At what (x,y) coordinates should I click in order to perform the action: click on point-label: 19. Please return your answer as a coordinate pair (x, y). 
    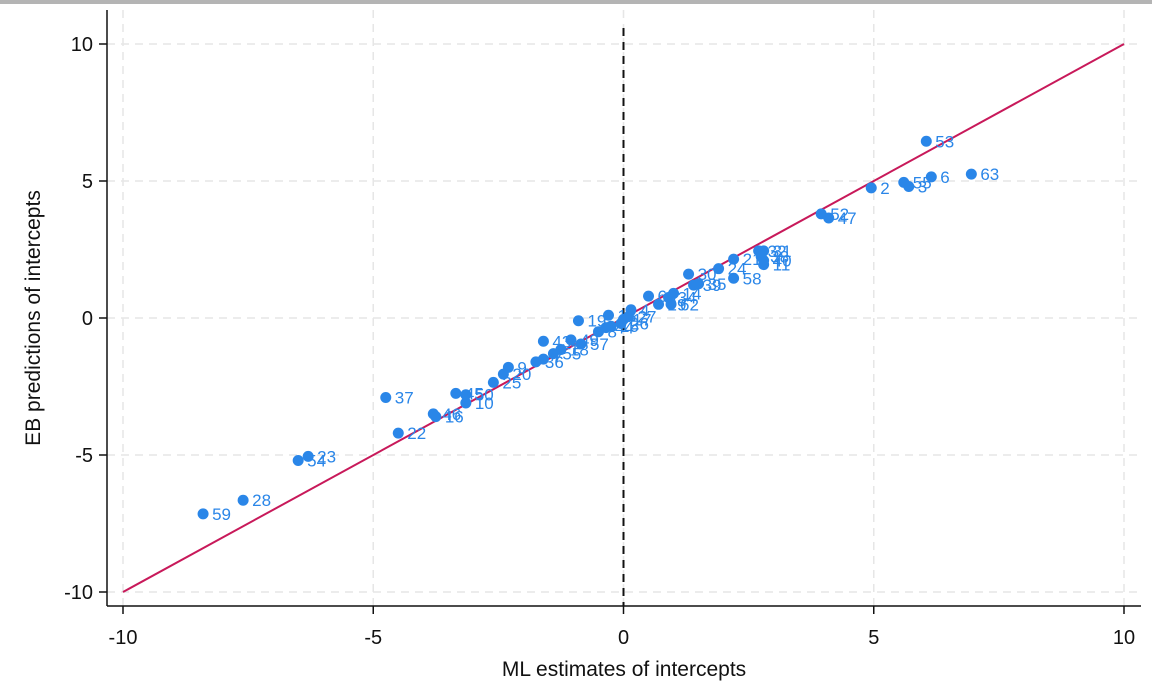
    Looking at the image, I should click on (596, 321).